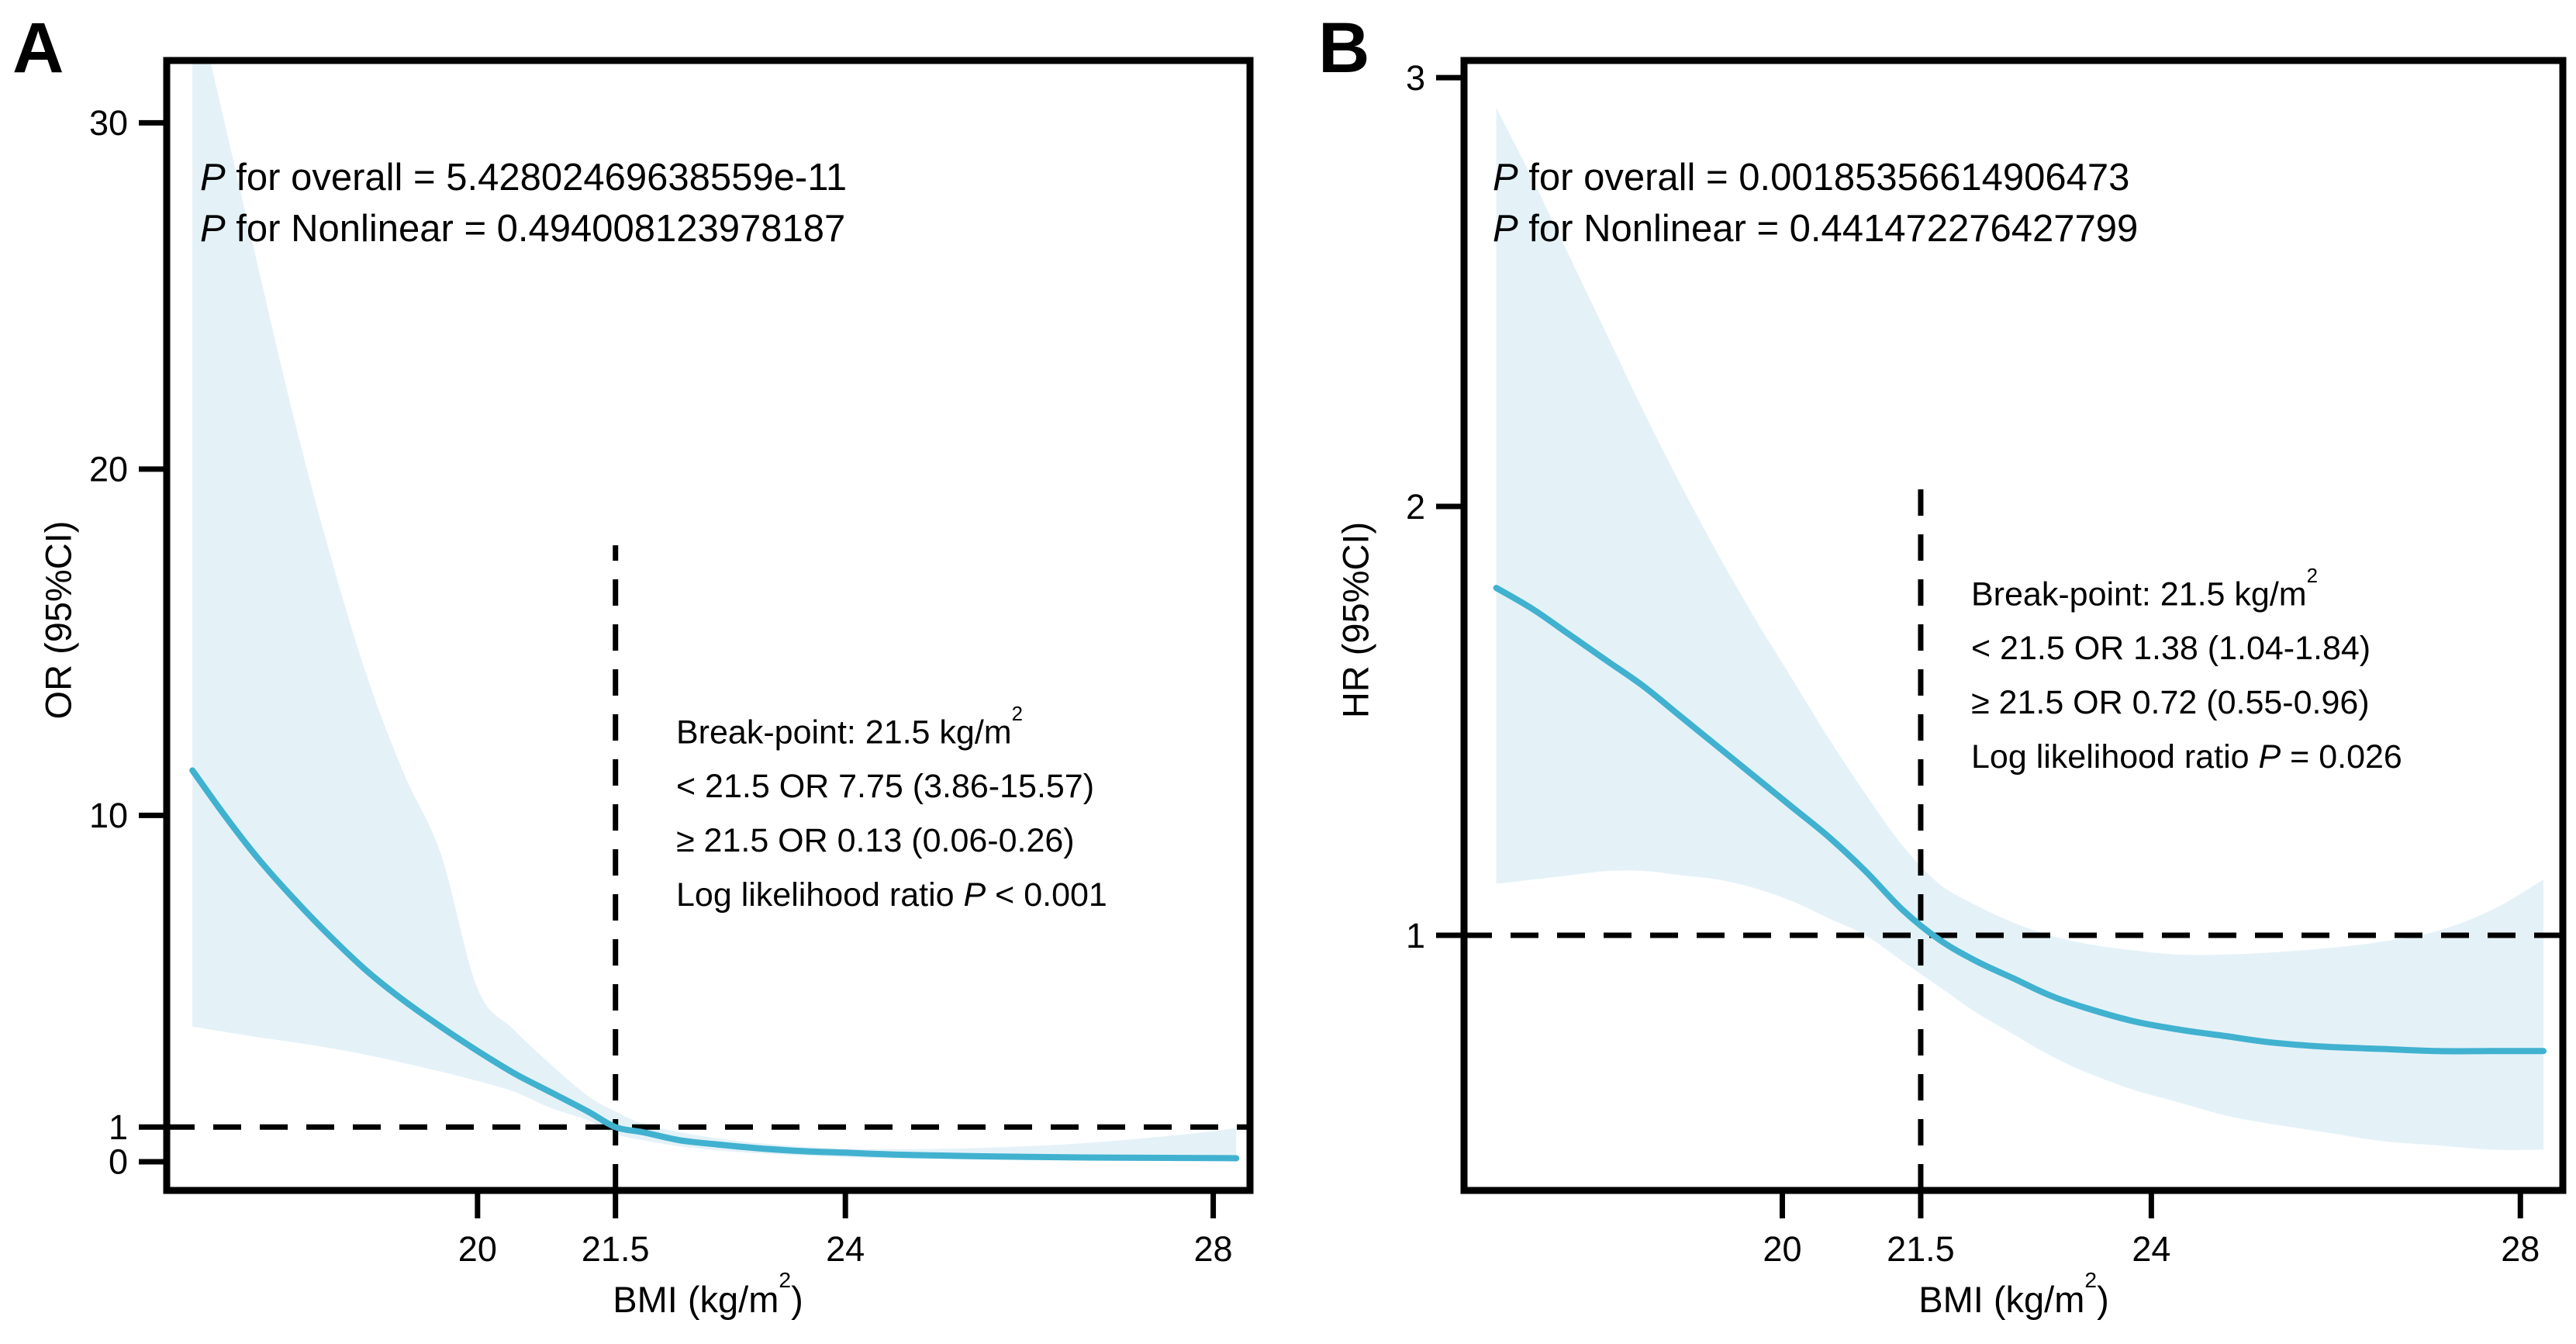 The image size is (2576, 1344). I want to click on p-nonlinear-line: P for Nonlinear = 0.494008123978187, so click(523, 228).